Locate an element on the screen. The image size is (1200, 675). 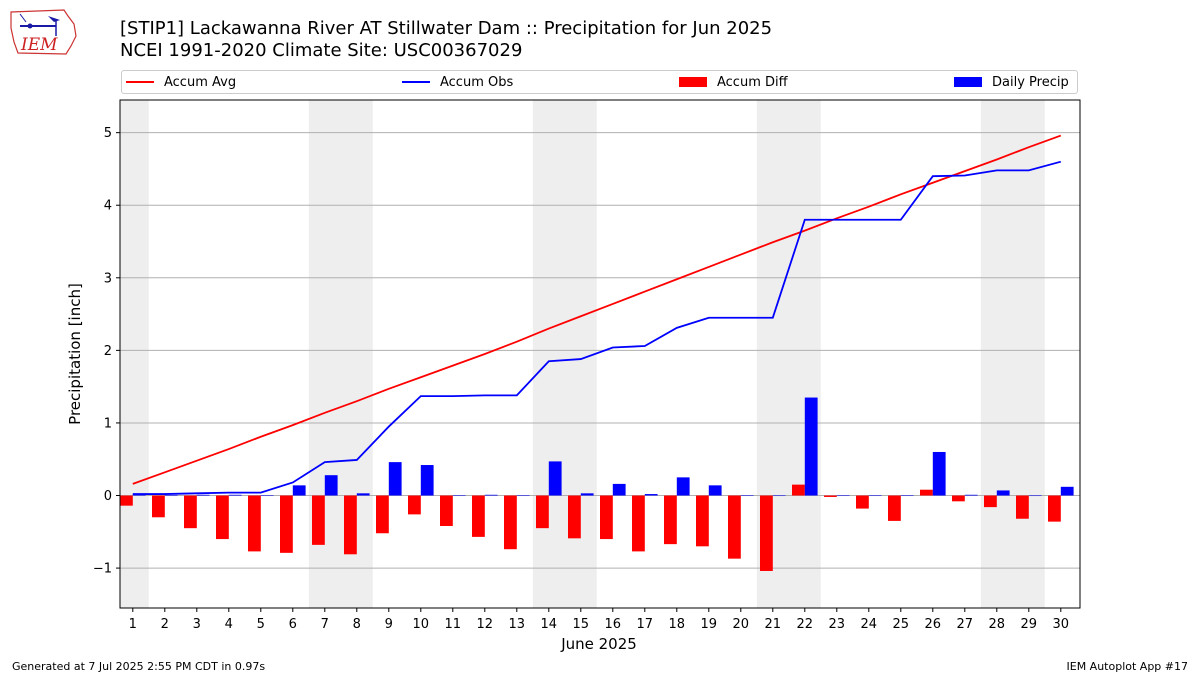
iem-logo: IEM is located at coordinates (44, 32).